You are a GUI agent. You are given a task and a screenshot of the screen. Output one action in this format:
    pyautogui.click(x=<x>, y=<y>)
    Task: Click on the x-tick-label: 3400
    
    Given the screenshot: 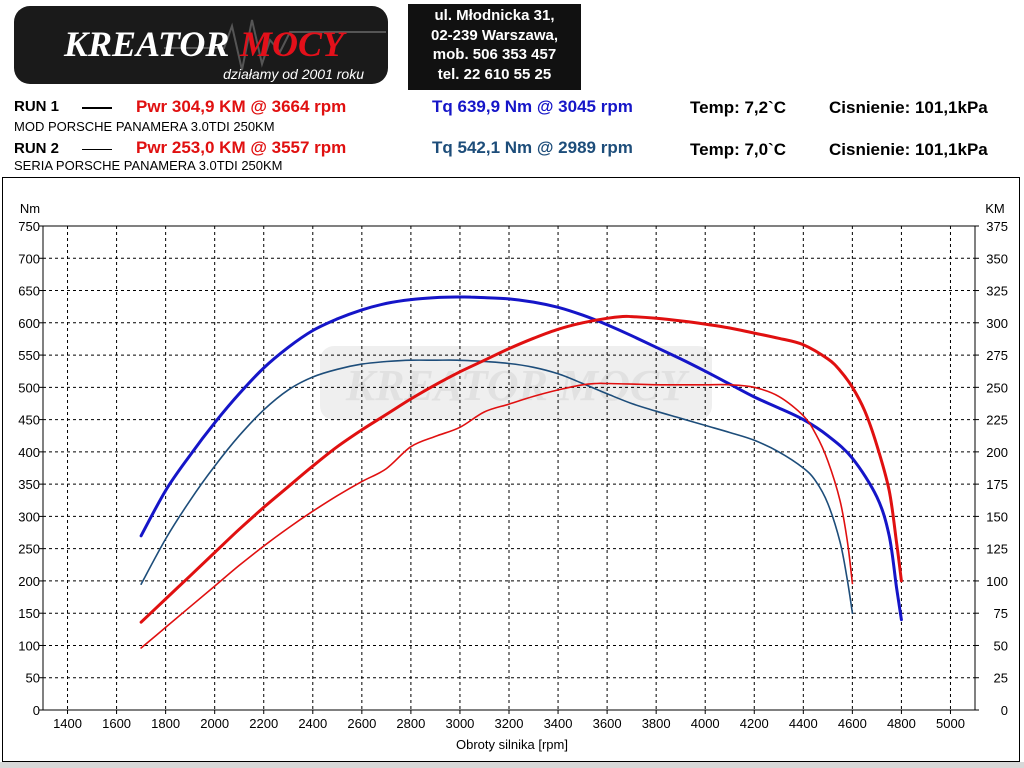 What is the action you would take?
    pyautogui.click(x=558, y=723)
    